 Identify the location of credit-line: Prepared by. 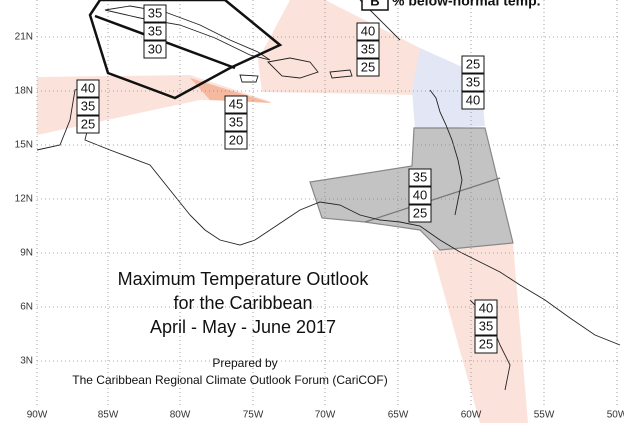
(244, 363).